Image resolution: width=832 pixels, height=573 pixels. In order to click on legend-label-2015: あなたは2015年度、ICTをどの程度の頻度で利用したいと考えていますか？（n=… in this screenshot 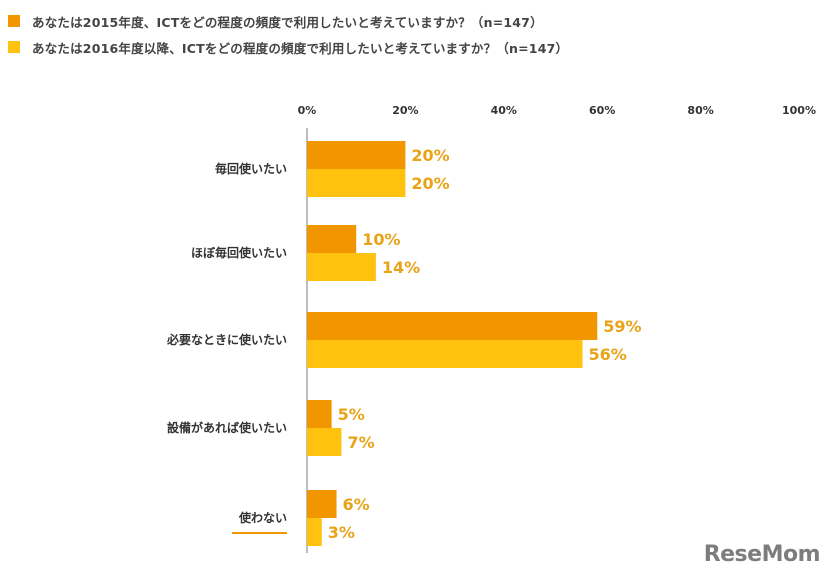, I will do `click(287, 22)`.